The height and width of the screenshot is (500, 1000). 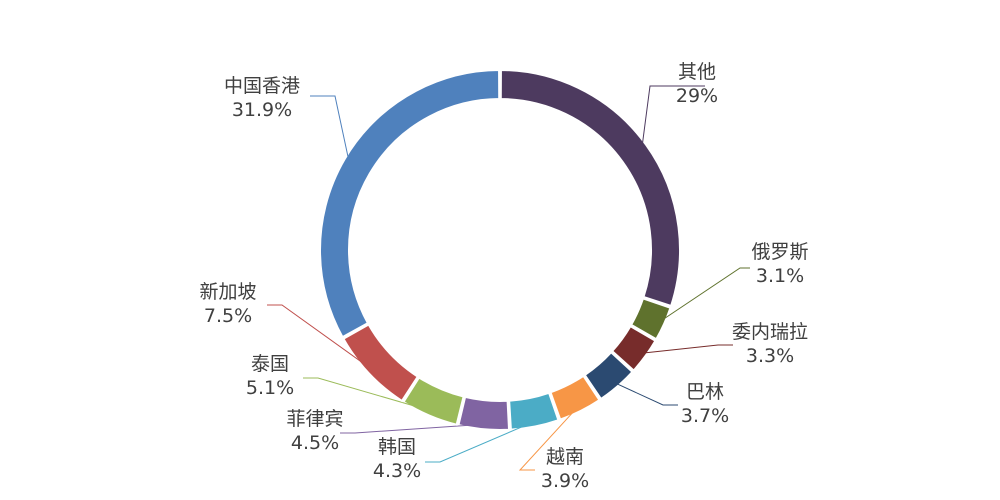 I want to click on slice-value-label-10: 31.9%, so click(x=262, y=110).